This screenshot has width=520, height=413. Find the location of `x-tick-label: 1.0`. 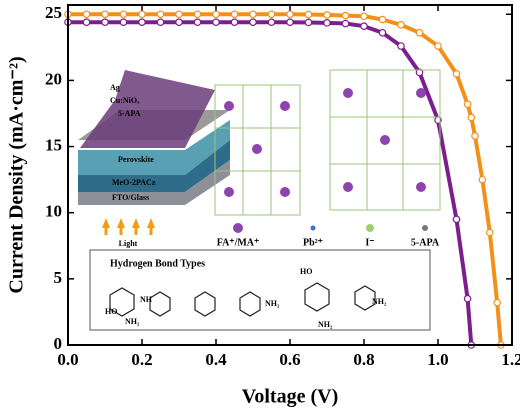

x-tick-label: 1.0 is located at coordinates (437, 359).